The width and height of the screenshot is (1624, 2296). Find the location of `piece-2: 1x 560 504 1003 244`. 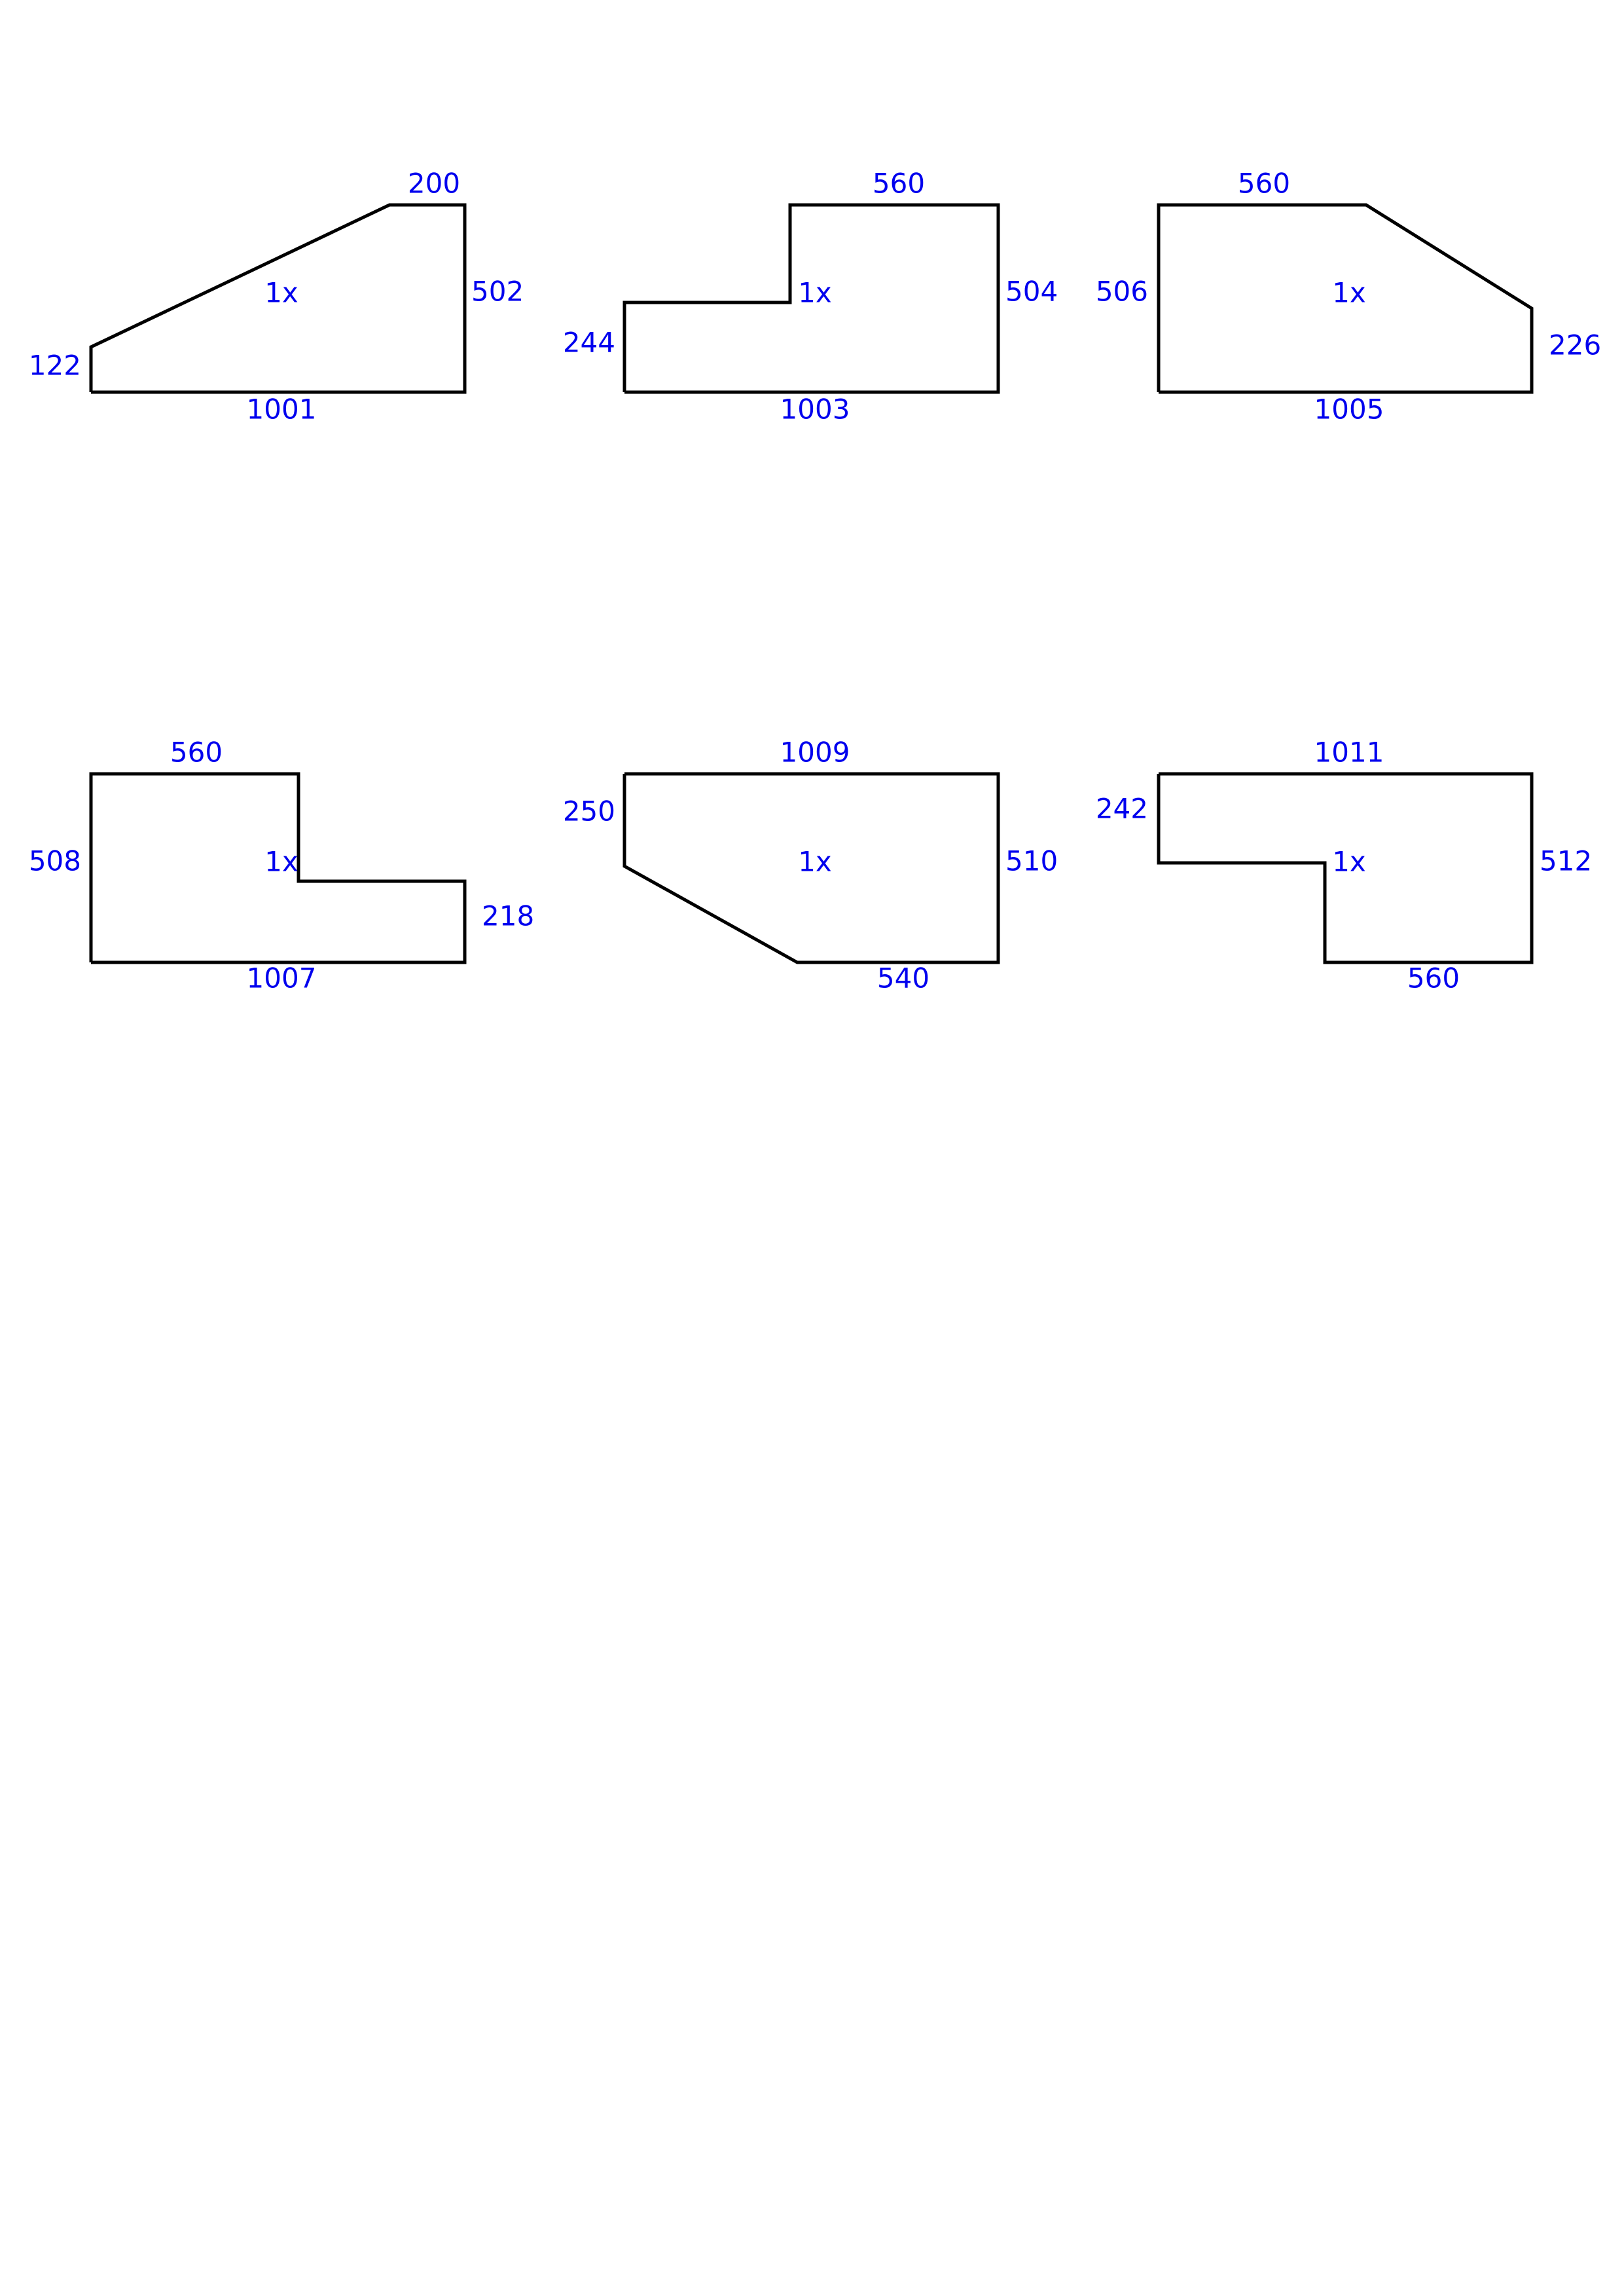

piece-2: 1x 560 504 1003 244 is located at coordinates (810, 297).